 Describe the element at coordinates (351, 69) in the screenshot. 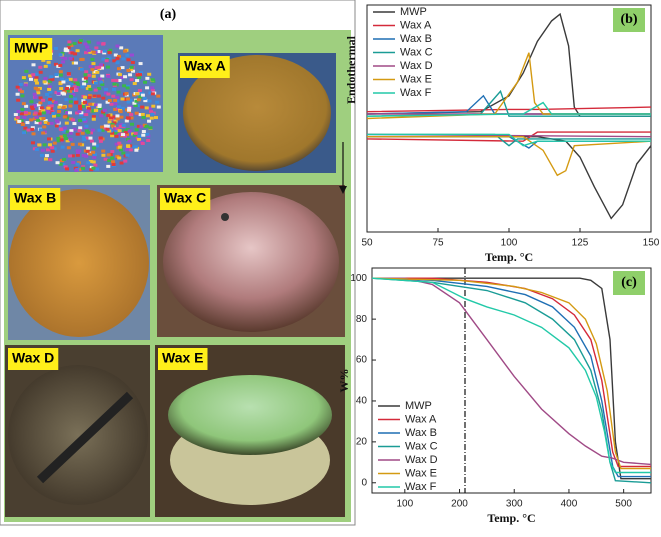

I see `y-axis-label: Endothermal` at that location.